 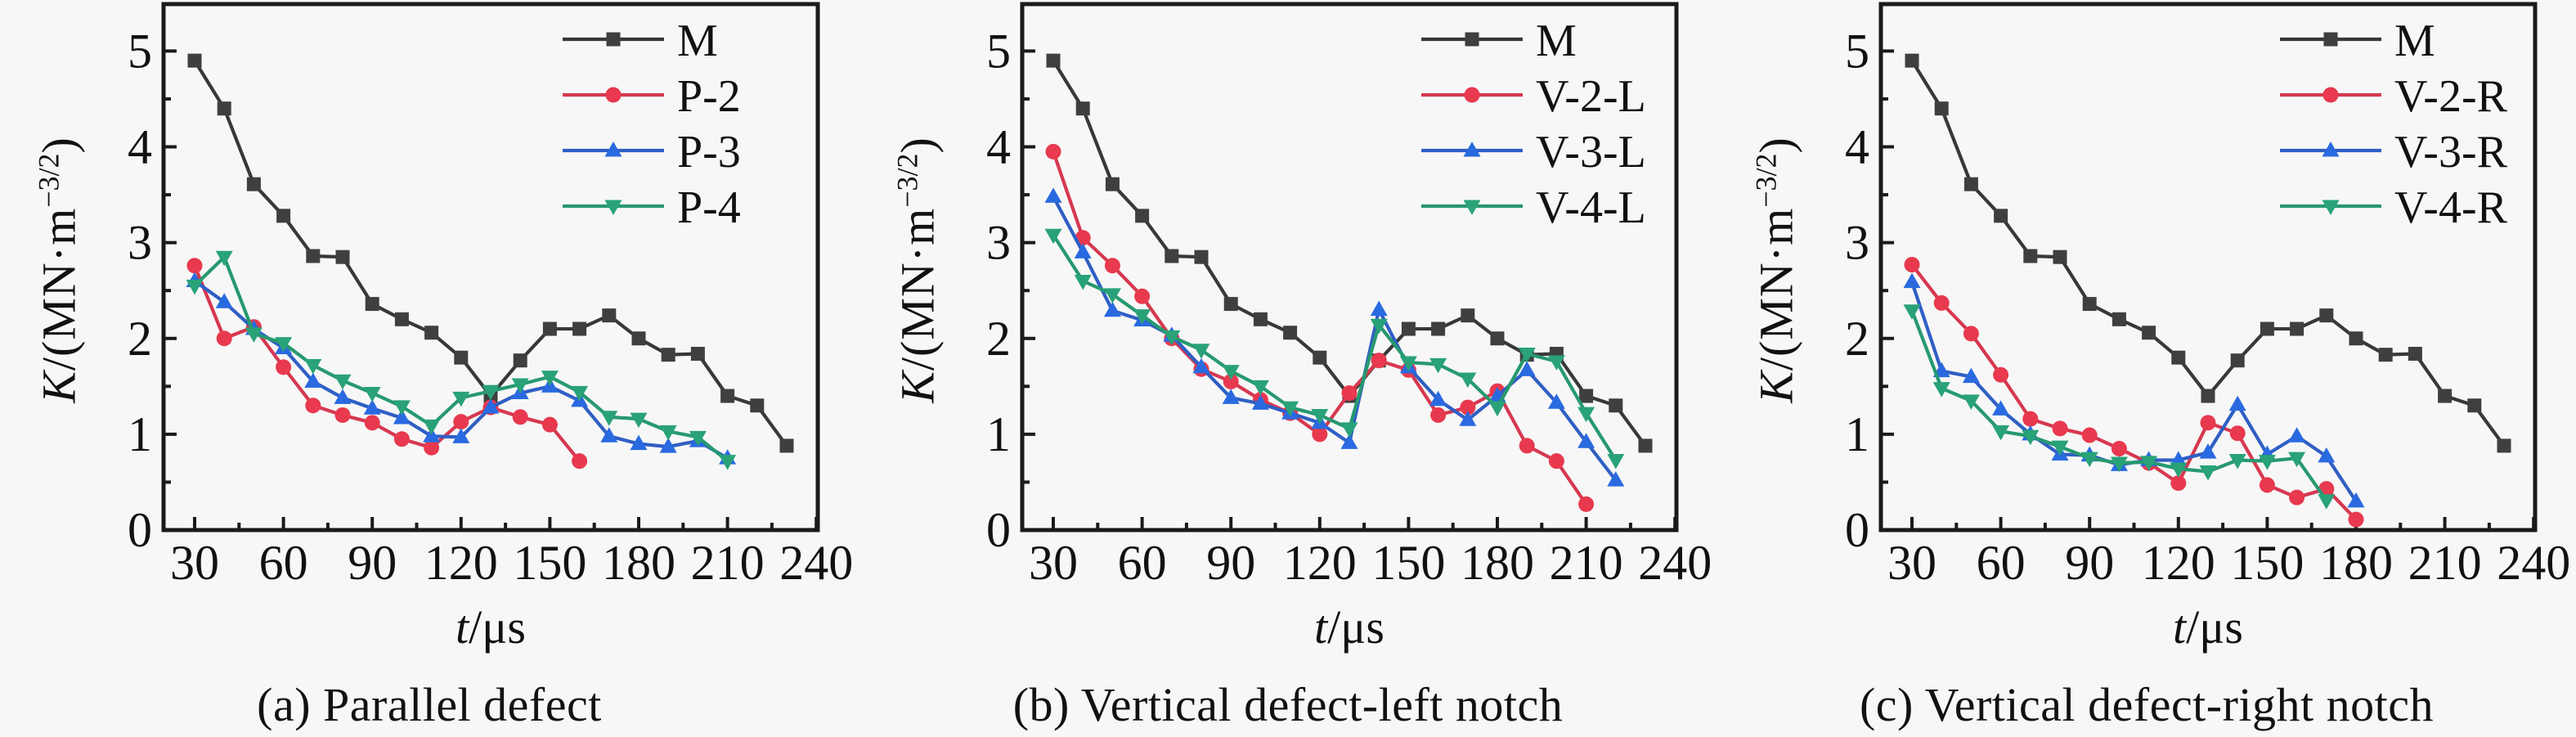 What do you see at coordinates (2451, 152) in the screenshot?
I see `legend-label: V-3-R` at bounding box center [2451, 152].